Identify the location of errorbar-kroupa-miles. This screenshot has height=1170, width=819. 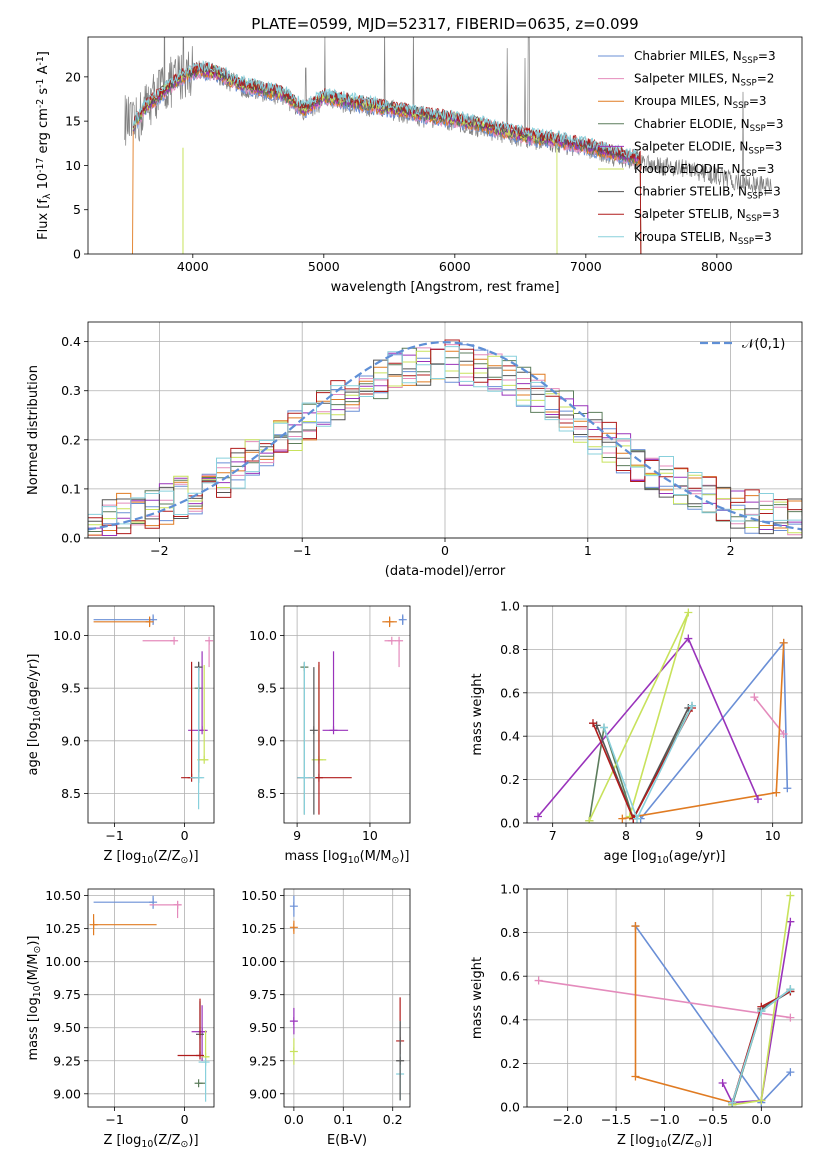
(123, 622).